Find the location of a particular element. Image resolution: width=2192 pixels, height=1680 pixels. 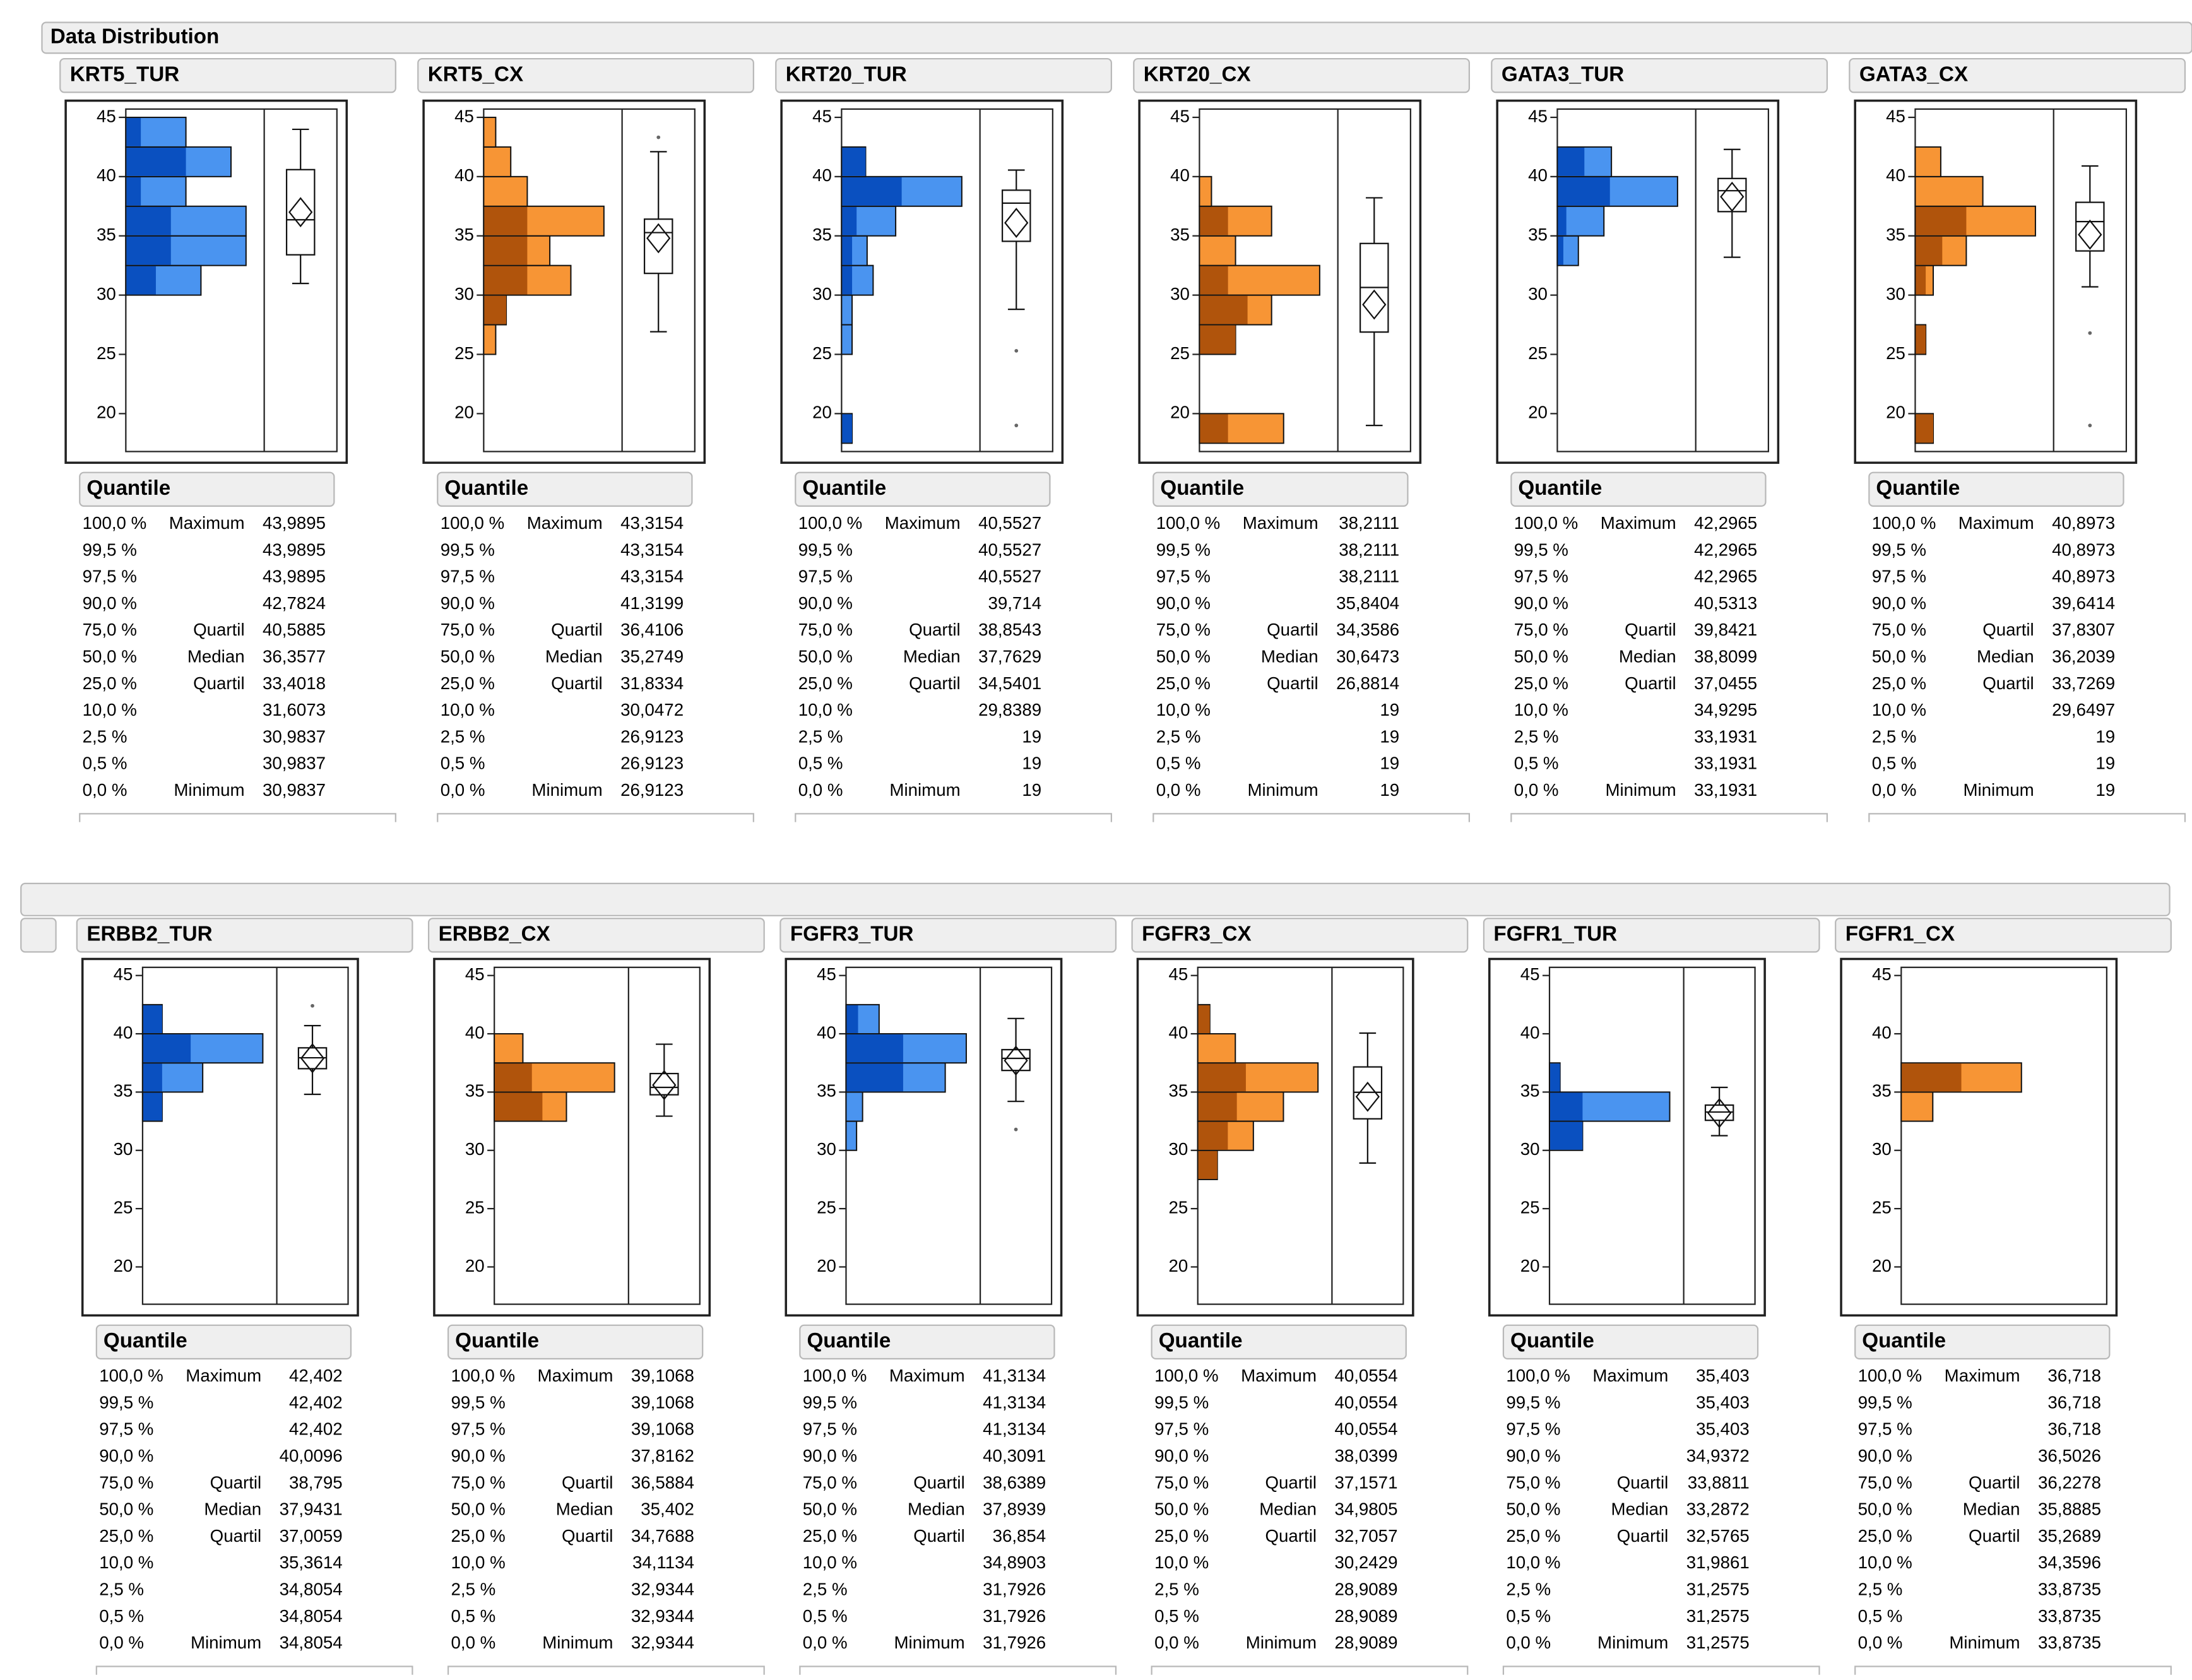

y-tick-label: 35 is located at coordinates (1895, 234).